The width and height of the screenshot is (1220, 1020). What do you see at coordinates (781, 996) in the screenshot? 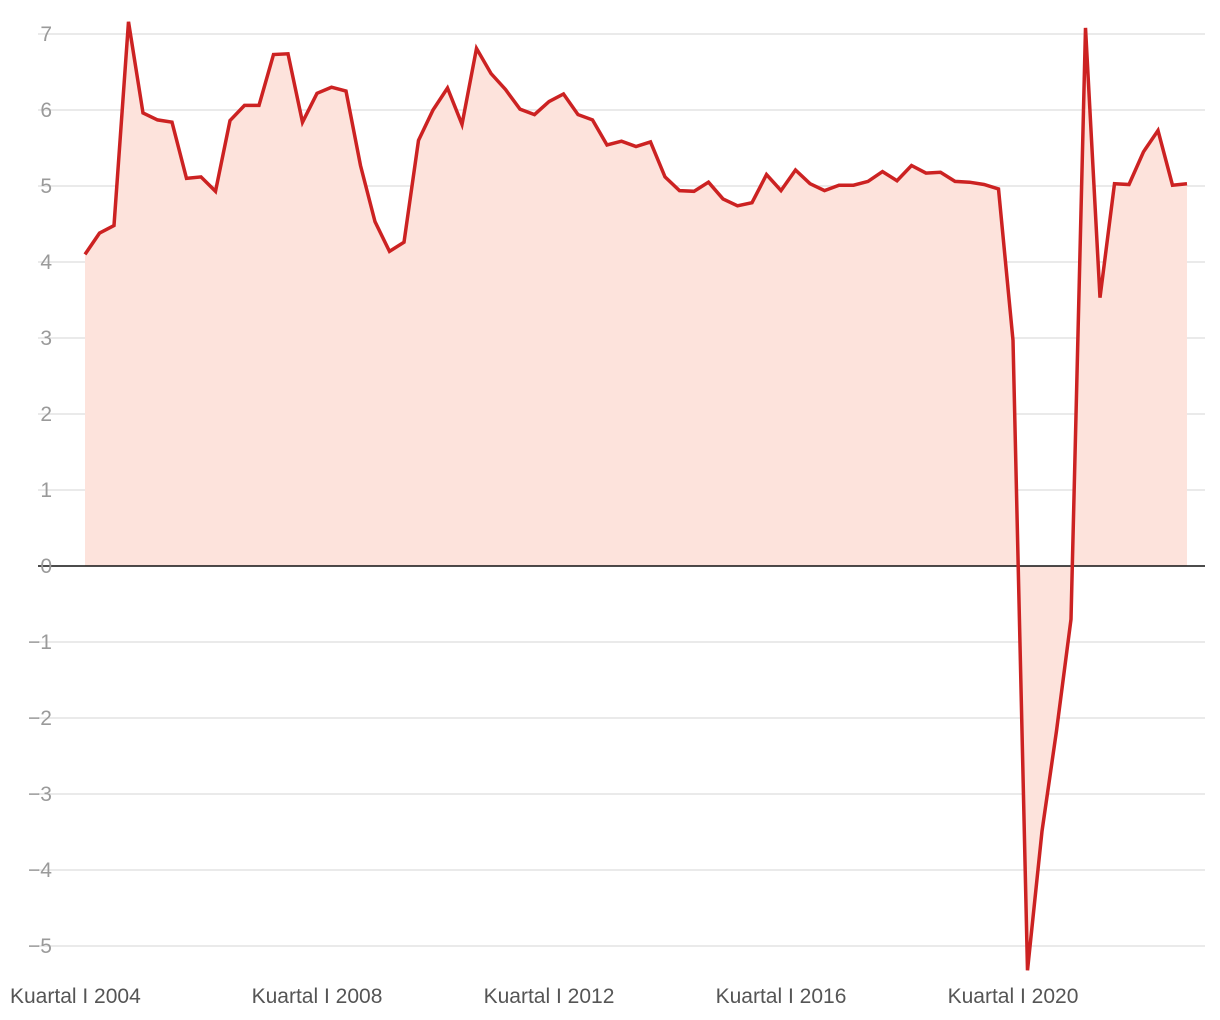
I see `x-tick-label: Kuartal I 2016` at bounding box center [781, 996].